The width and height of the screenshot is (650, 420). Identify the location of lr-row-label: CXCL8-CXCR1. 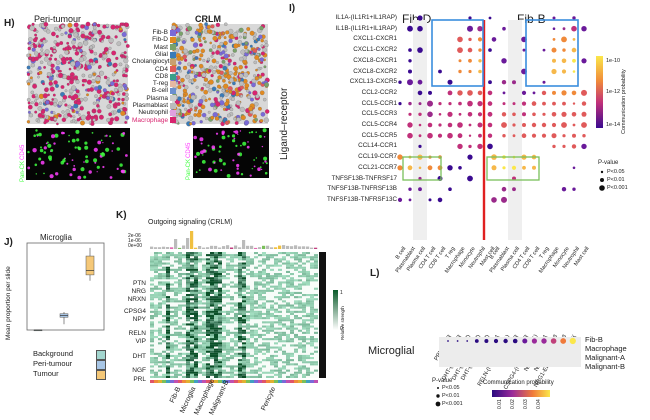
(375, 60).